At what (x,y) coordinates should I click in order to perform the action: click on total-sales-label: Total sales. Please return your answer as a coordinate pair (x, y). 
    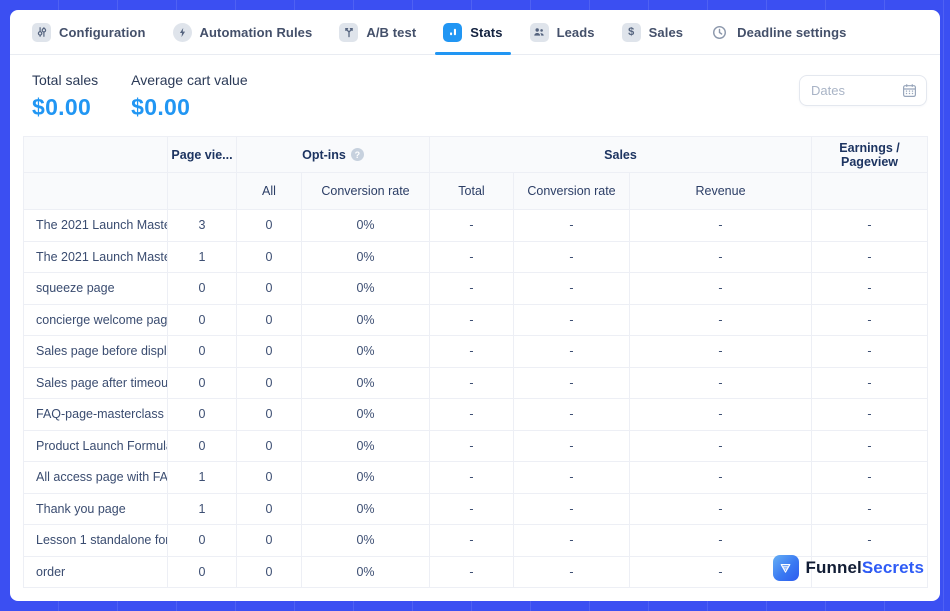
    Looking at the image, I should click on (65, 80).